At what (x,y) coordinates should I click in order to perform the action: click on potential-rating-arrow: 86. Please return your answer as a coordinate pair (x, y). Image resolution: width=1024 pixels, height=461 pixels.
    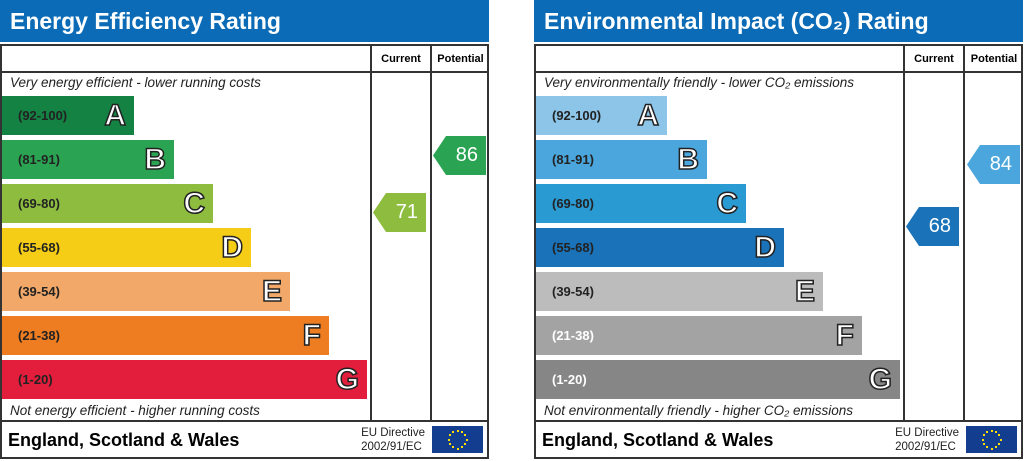
    Looking at the image, I should click on (459, 155).